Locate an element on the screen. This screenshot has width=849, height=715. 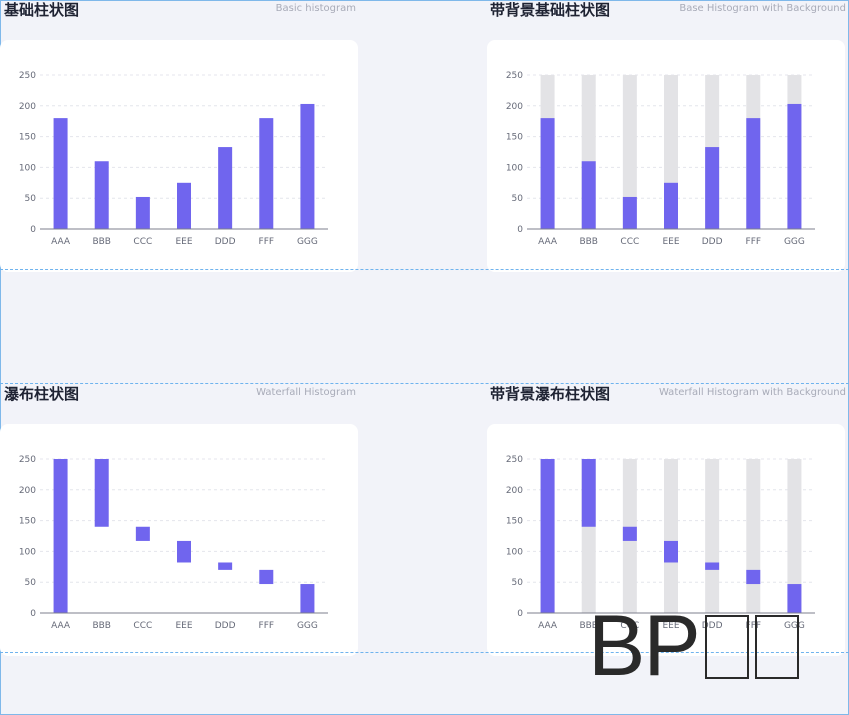
panel-subtitle: Waterfall Histogram is located at coordinates (306, 392).